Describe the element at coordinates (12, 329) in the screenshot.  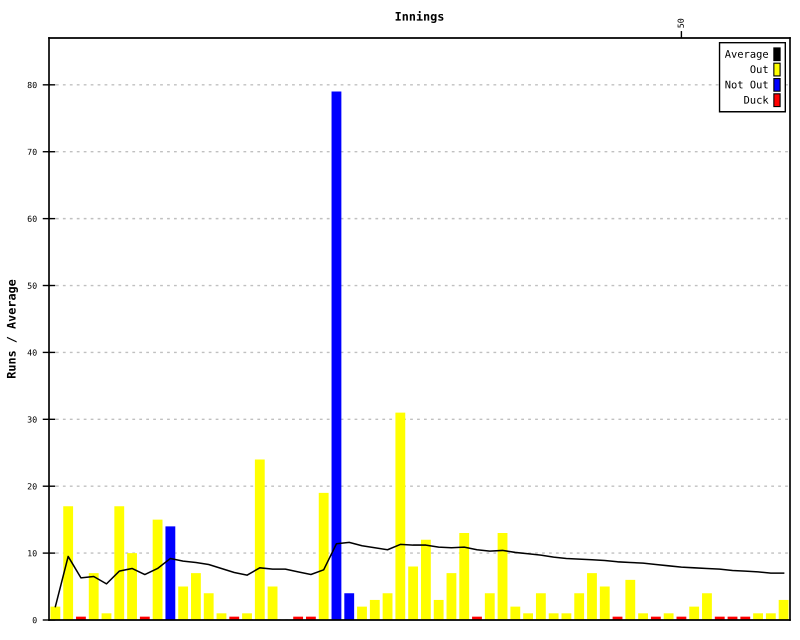
I see `y-axis-title: Runs / Average` at that location.